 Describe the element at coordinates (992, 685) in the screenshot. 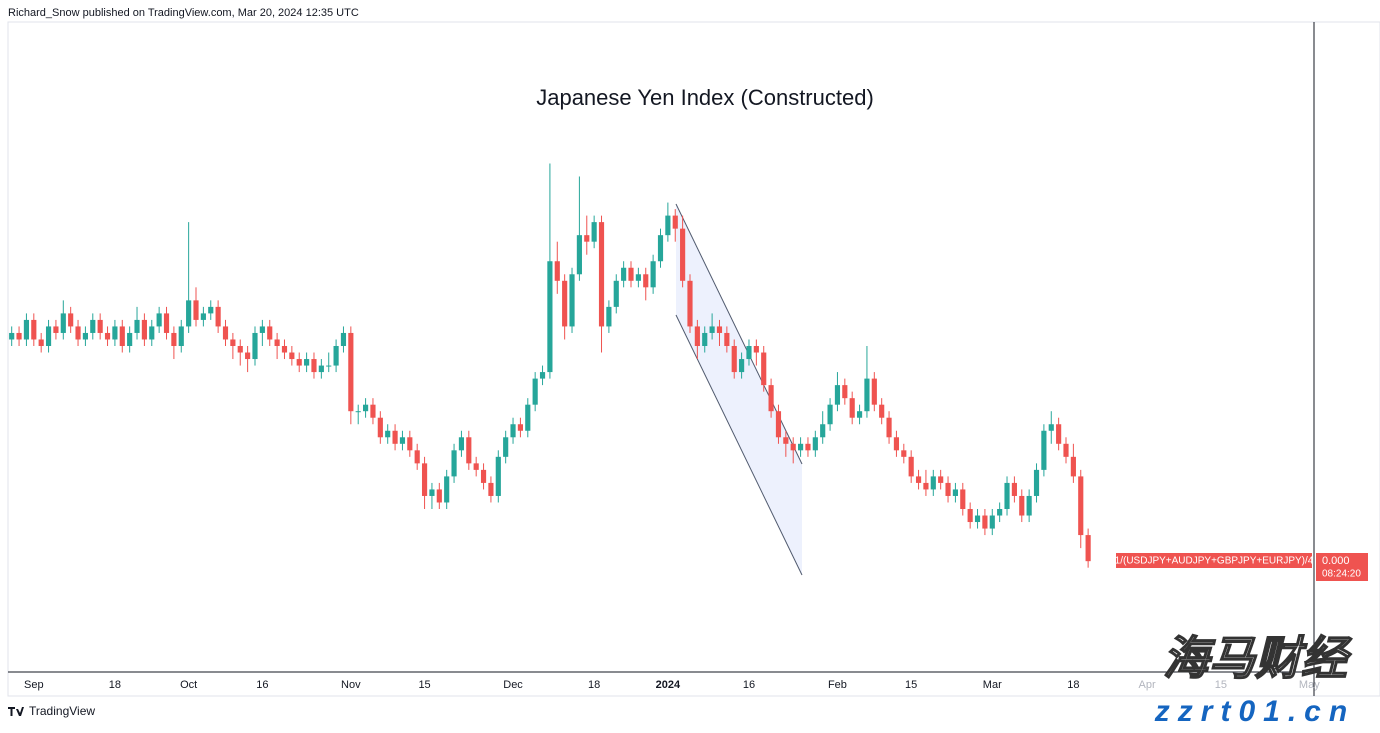

I see `x-tick-label: Mar` at that location.